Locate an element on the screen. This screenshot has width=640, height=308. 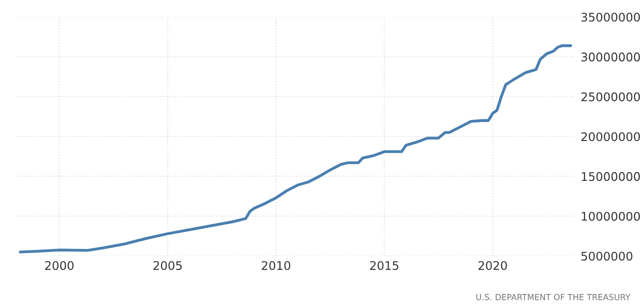
x-tick-label: 2005 is located at coordinates (168, 265).